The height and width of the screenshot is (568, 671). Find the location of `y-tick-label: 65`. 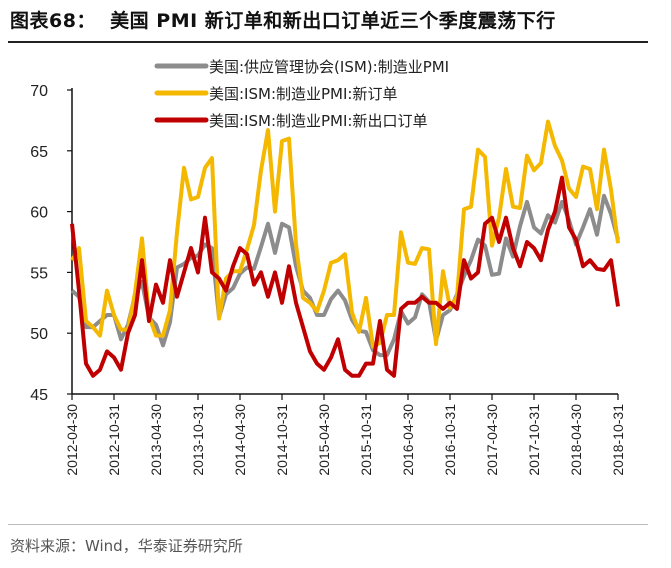

y-tick-label: 65 is located at coordinates (39, 152).